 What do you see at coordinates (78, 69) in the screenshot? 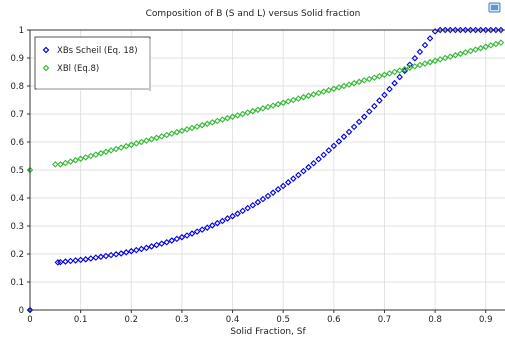
I see `legend-label: XBl (Eq.8)` at bounding box center [78, 69].